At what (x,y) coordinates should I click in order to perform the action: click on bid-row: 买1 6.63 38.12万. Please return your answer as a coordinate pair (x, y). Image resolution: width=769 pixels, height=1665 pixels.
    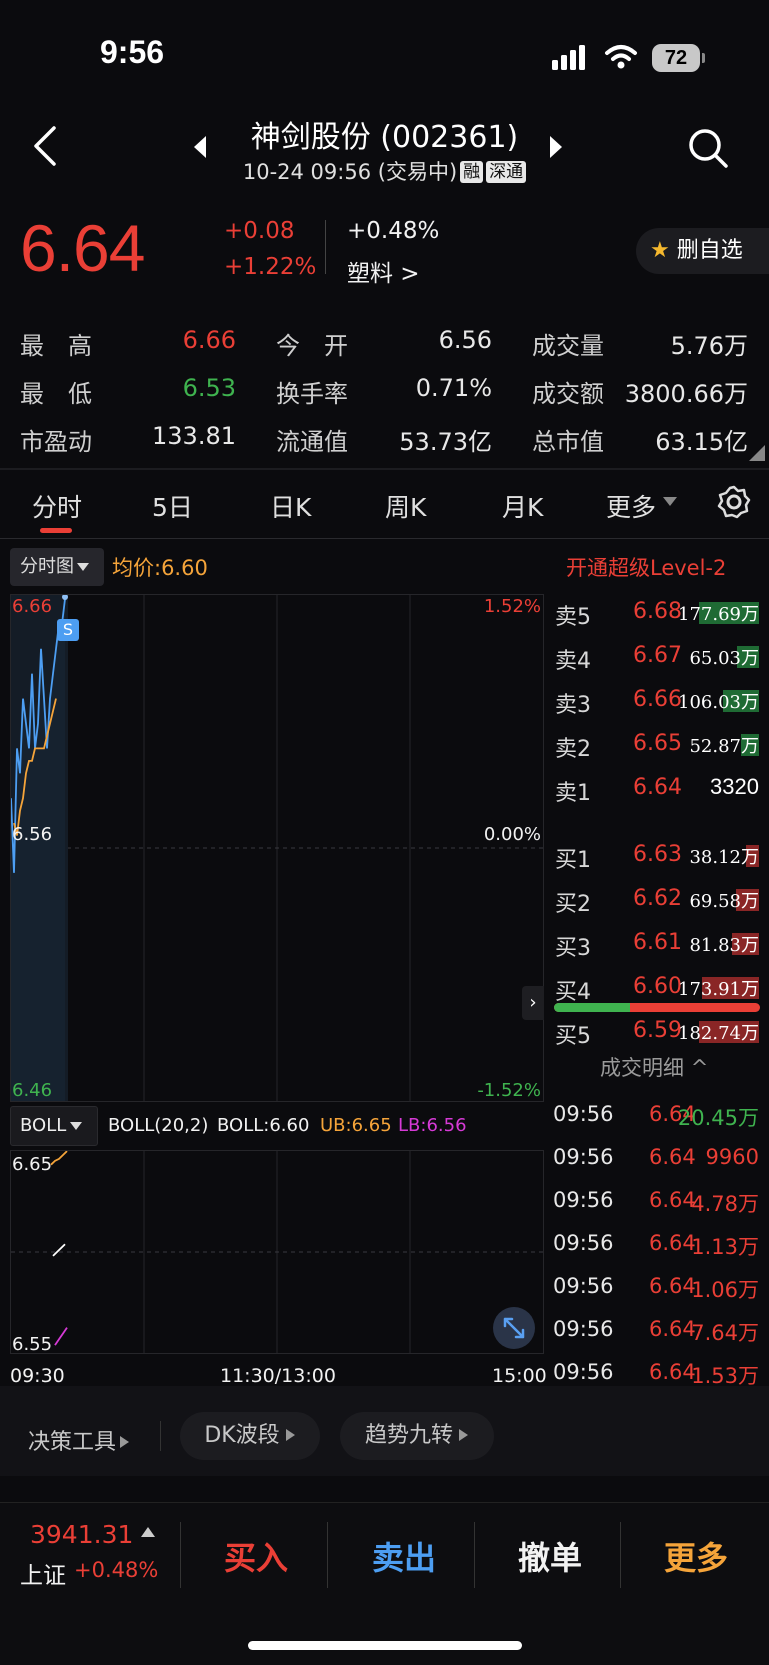
    Looking at the image, I should click on (658, 856).